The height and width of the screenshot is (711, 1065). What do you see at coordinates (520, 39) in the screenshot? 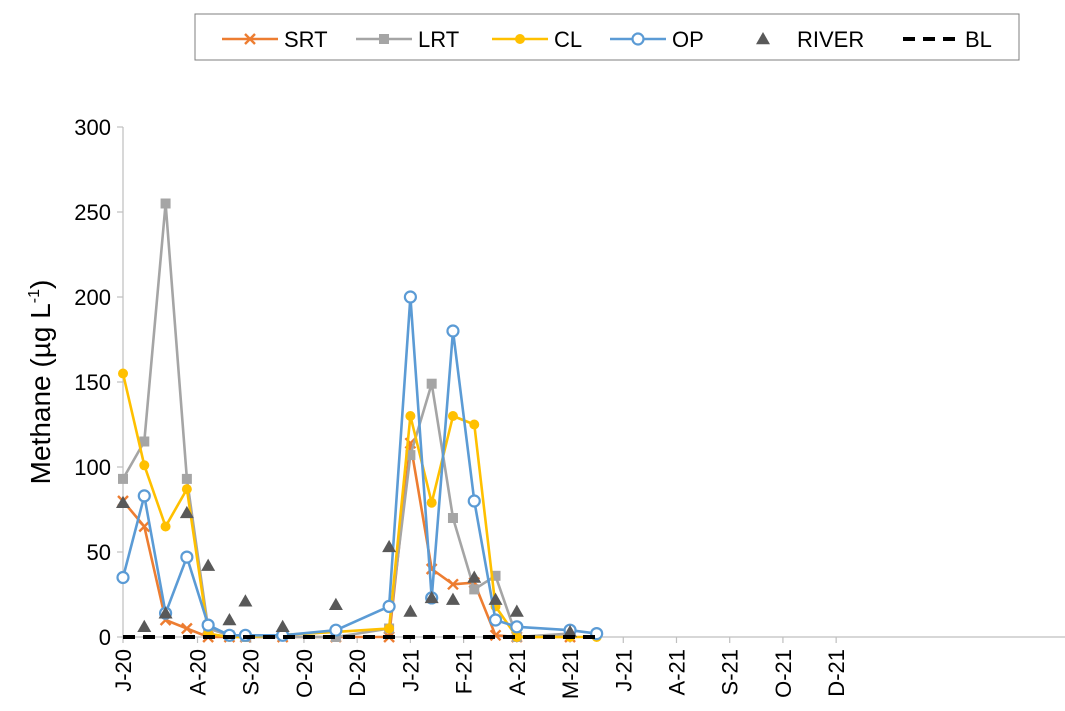
I see `legend-swatch-marker-cl` at bounding box center [520, 39].